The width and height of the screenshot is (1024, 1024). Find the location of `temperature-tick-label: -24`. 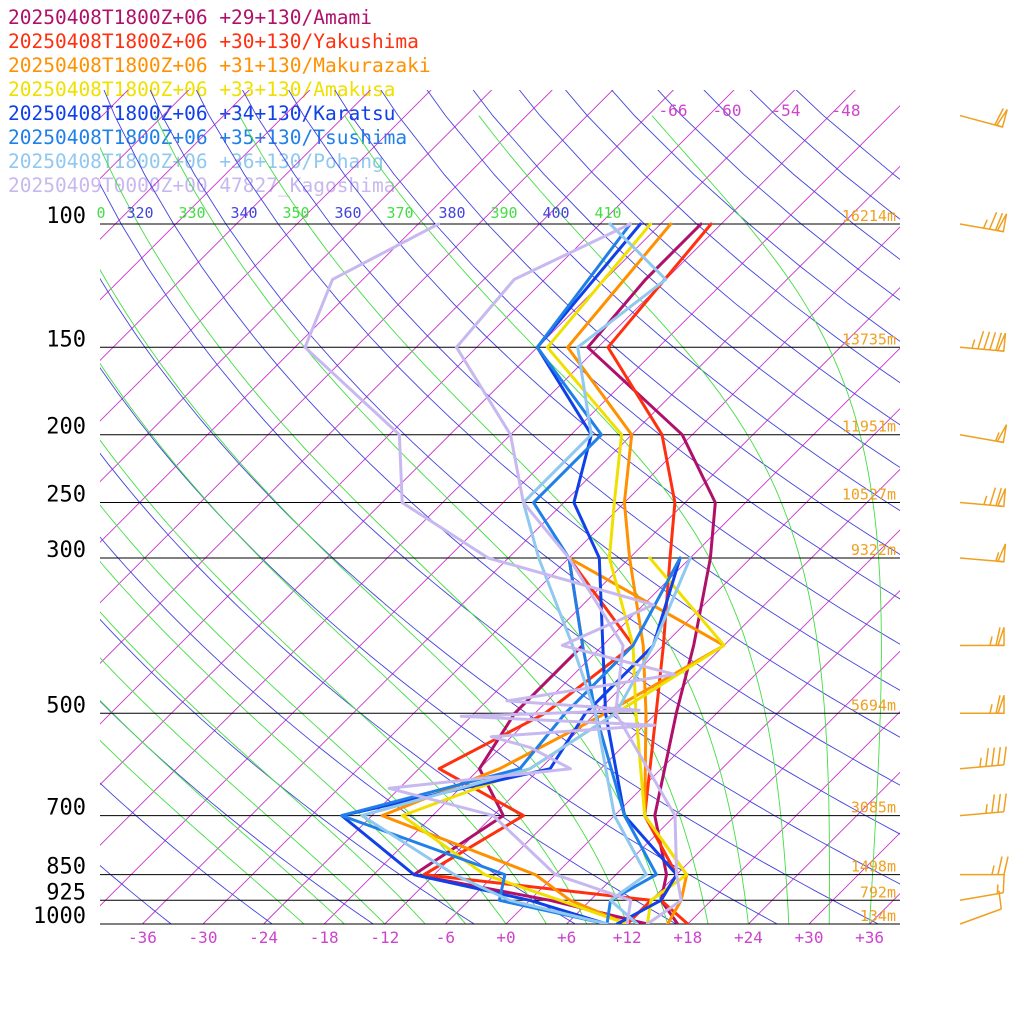

temperature-tick-label: -24 is located at coordinates (263, 937).